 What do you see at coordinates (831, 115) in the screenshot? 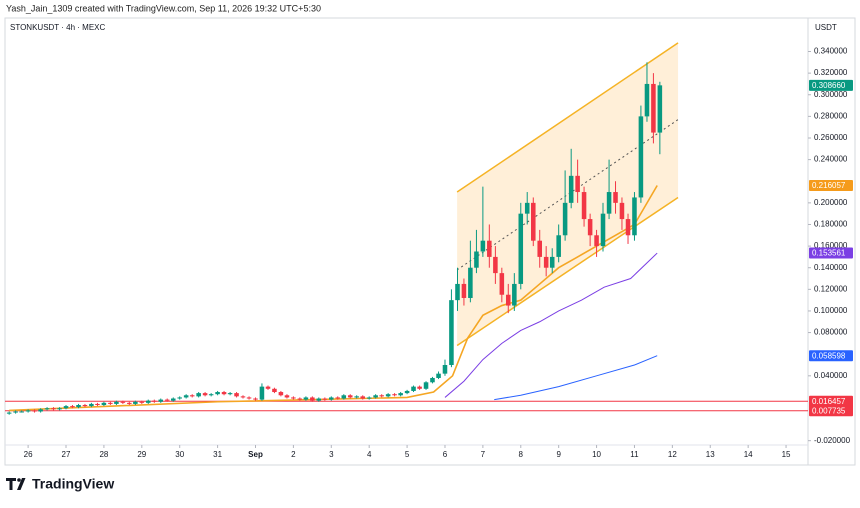
I see `y-tick-label: 0.280000` at bounding box center [831, 115].